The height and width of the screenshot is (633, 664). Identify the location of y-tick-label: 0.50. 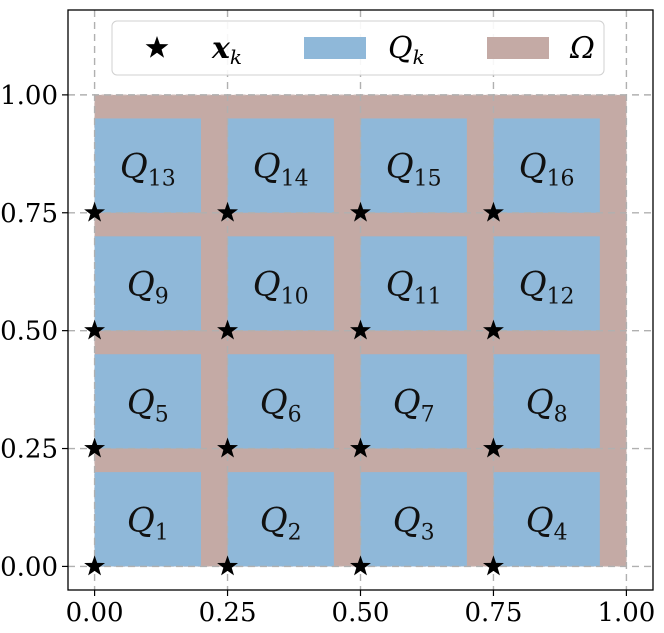
(29, 332).